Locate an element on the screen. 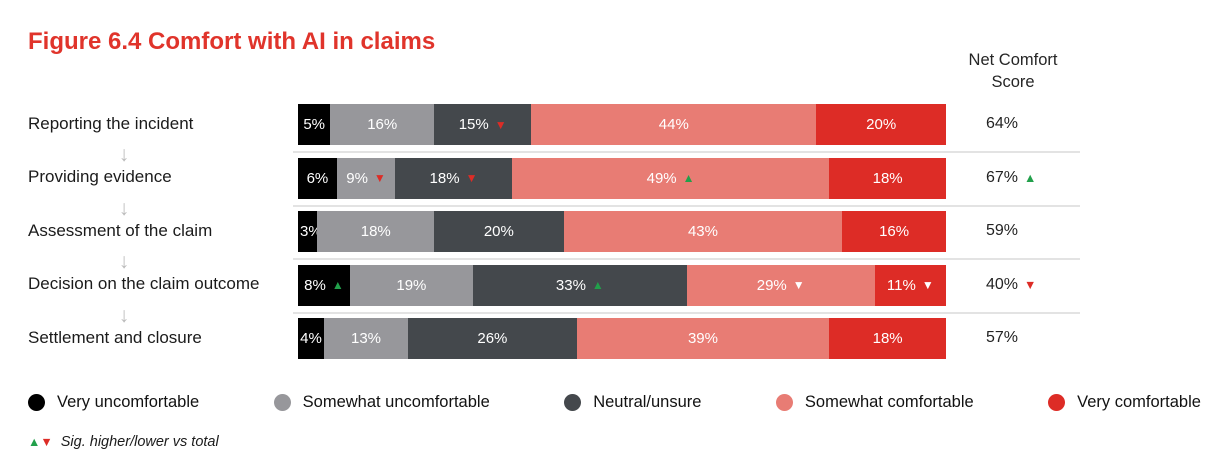 The height and width of the screenshot is (471, 1221). segment-label: 39% is located at coordinates (702, 338).